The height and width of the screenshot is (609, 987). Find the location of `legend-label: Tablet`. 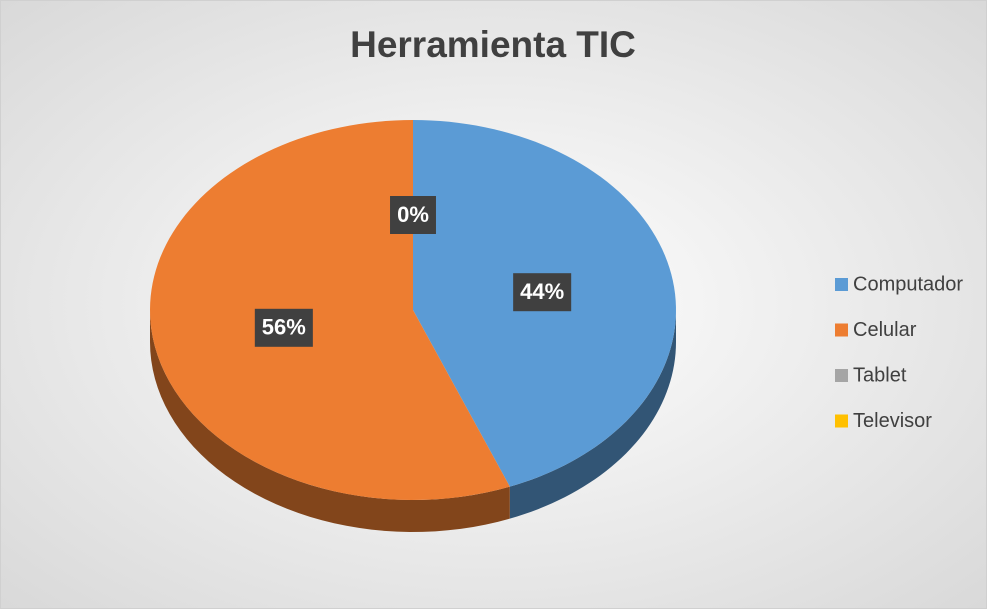

legend-label: Tablet is located at coordinates (880, 375).